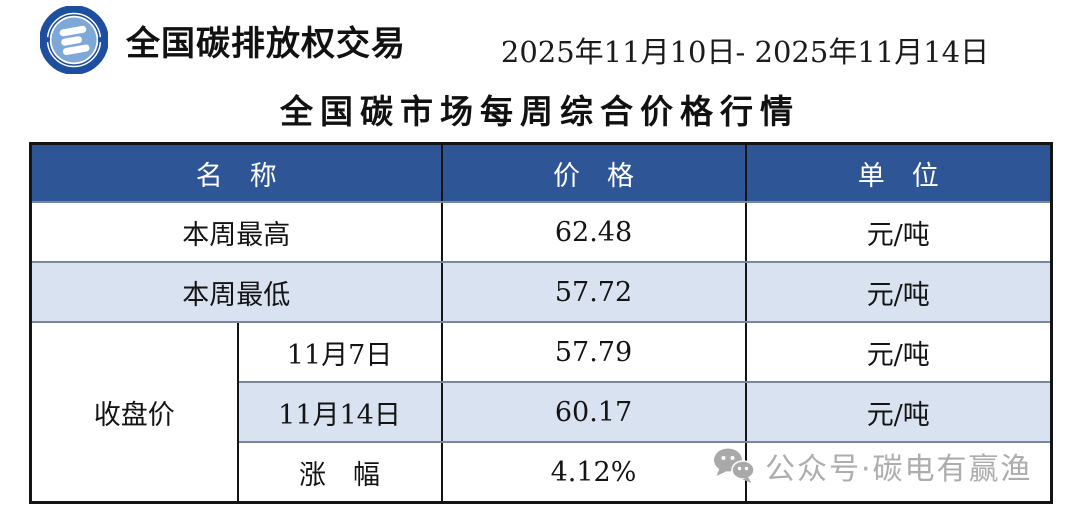  I want to click on cell-price: 4.12%, so click(593, 472).